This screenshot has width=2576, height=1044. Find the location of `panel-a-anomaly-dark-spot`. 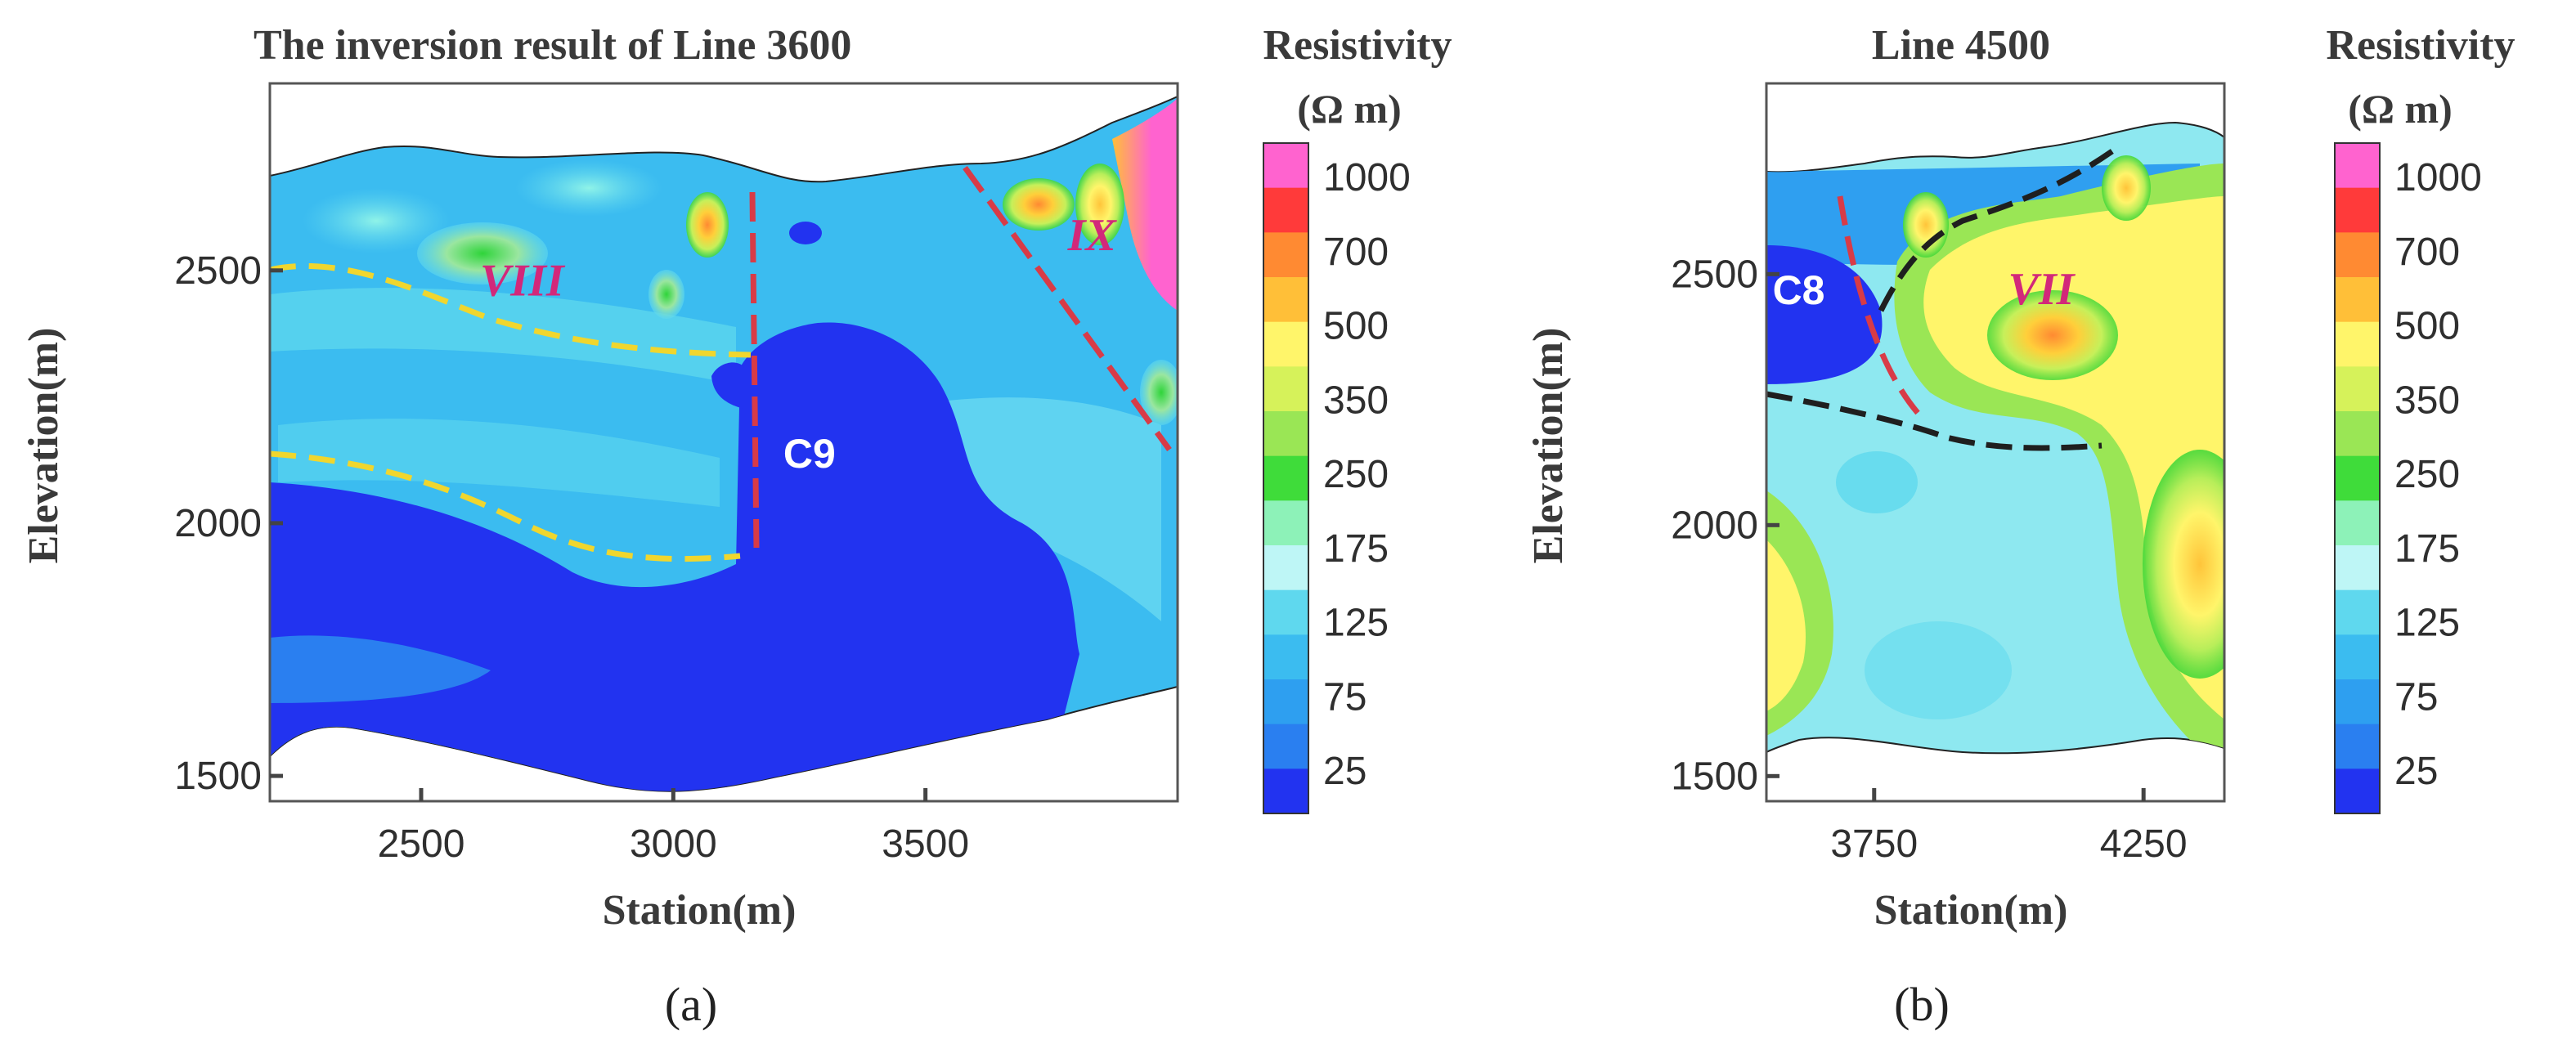

panel-a-anomaly-dark-spot is located at coordinates (805, 233).